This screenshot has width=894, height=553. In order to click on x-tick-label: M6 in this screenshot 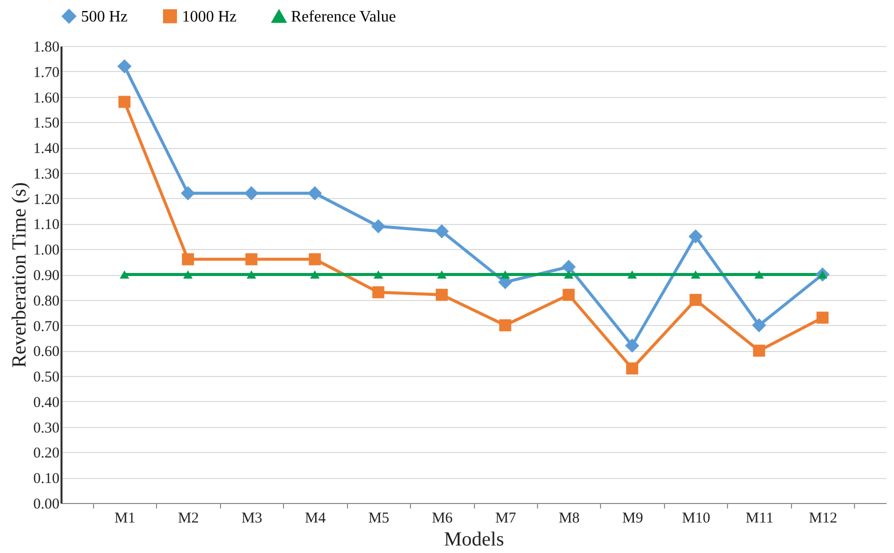, I will do `click(443, 518)`.